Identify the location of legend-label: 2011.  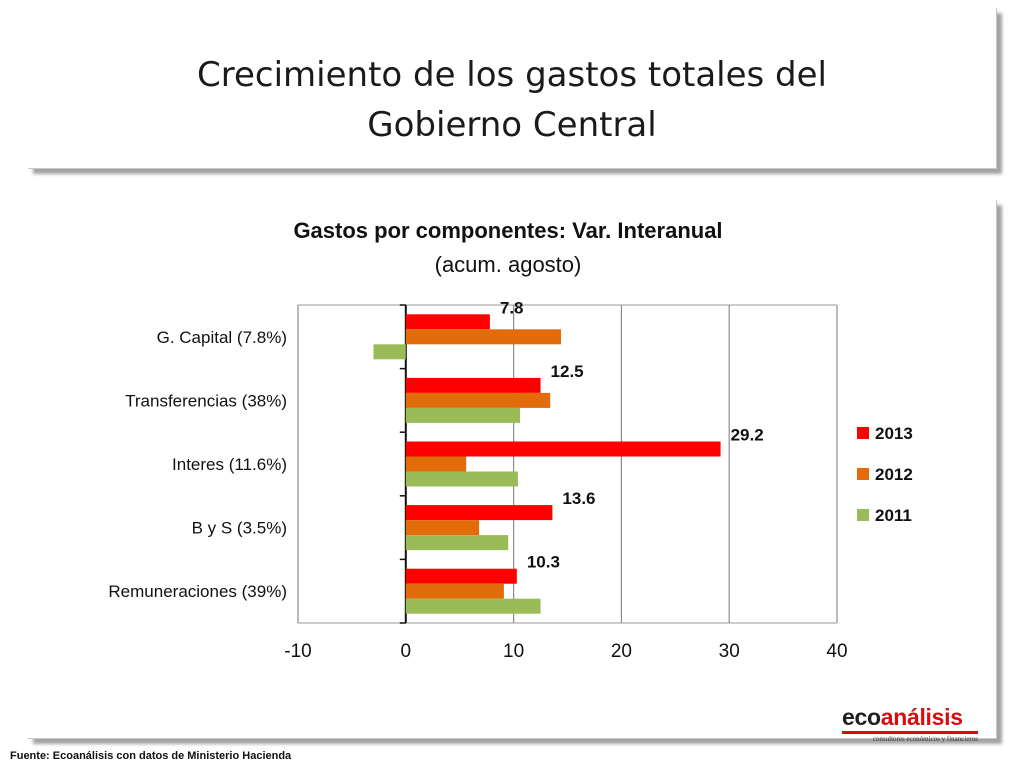
(893, 515).